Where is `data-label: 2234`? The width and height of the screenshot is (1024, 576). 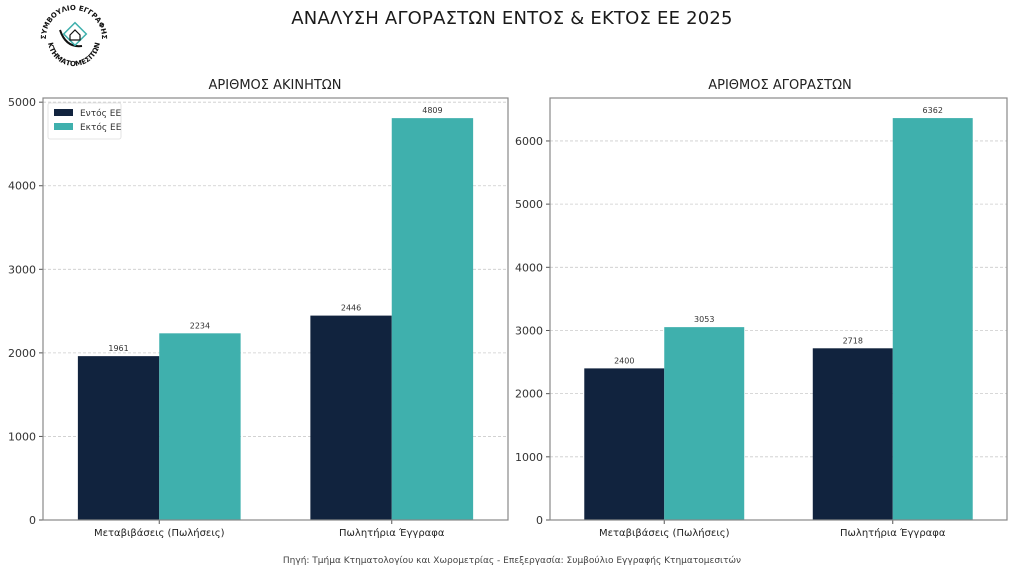
data-label: 2234 is located at coordinates (200, 325).